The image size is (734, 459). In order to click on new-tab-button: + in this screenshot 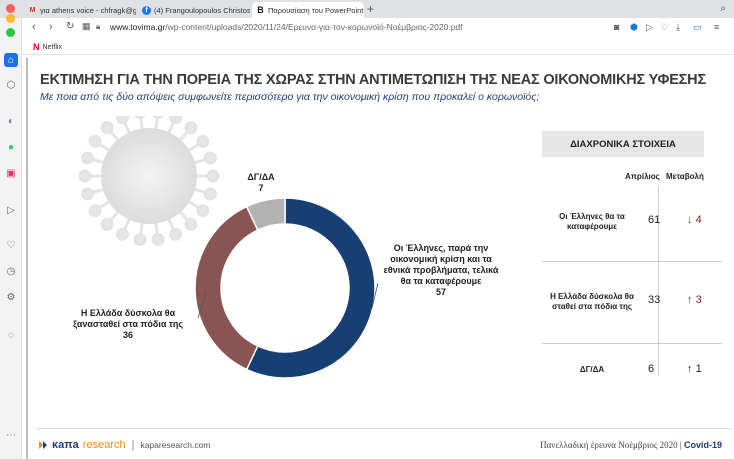, I will do `click(371, 9)`.